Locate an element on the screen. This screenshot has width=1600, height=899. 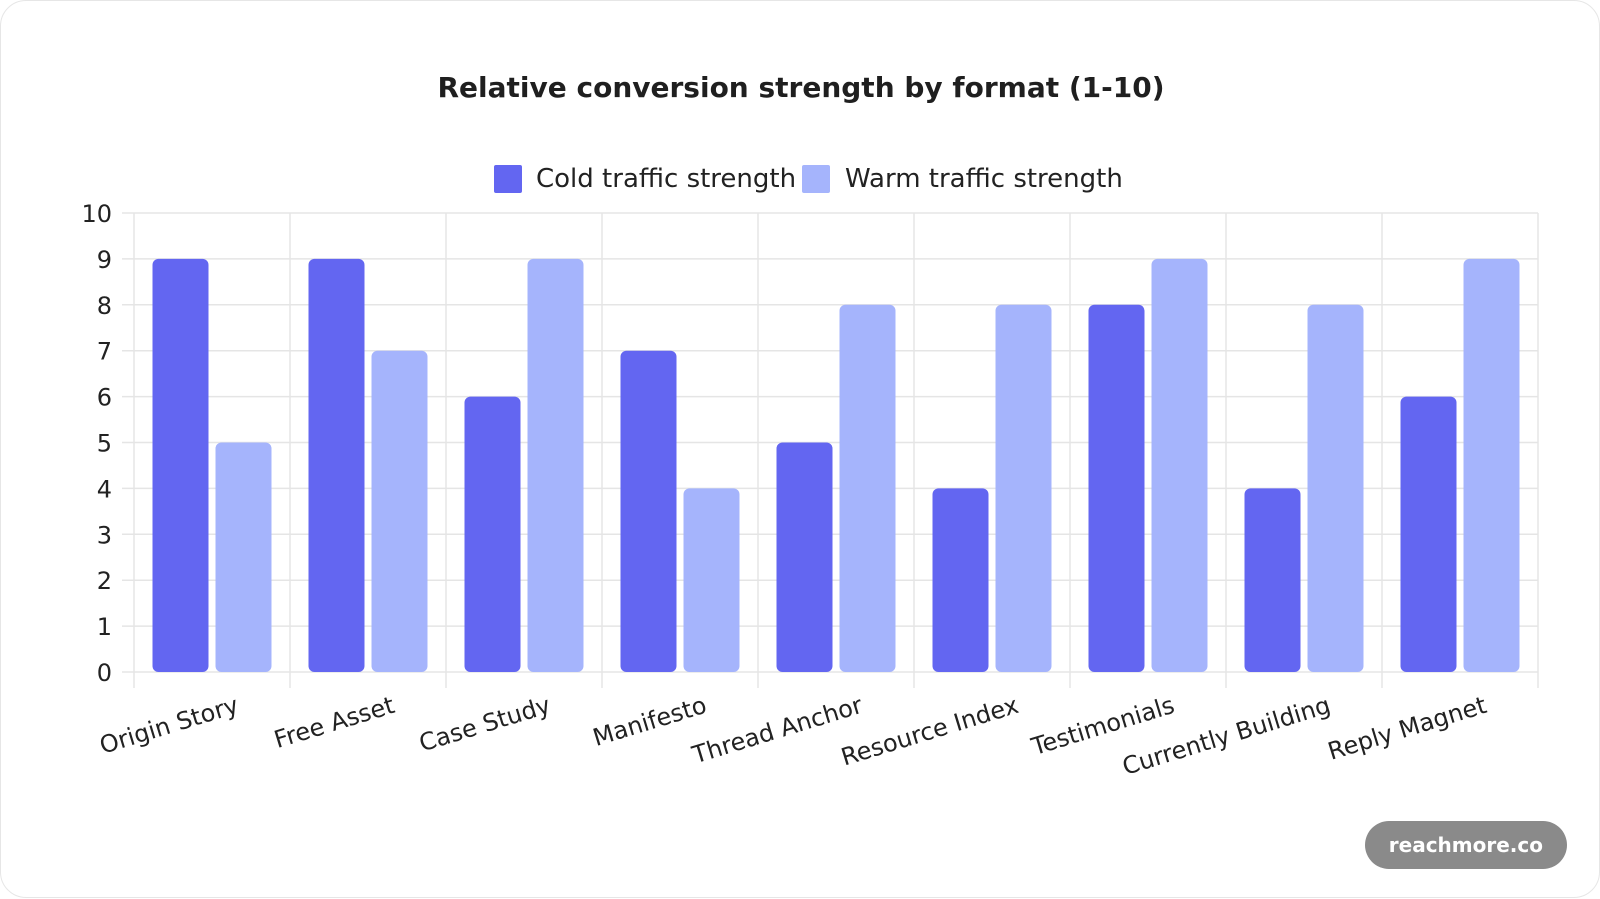
y-tick-label: 0 is located at coordinates (104, 673).